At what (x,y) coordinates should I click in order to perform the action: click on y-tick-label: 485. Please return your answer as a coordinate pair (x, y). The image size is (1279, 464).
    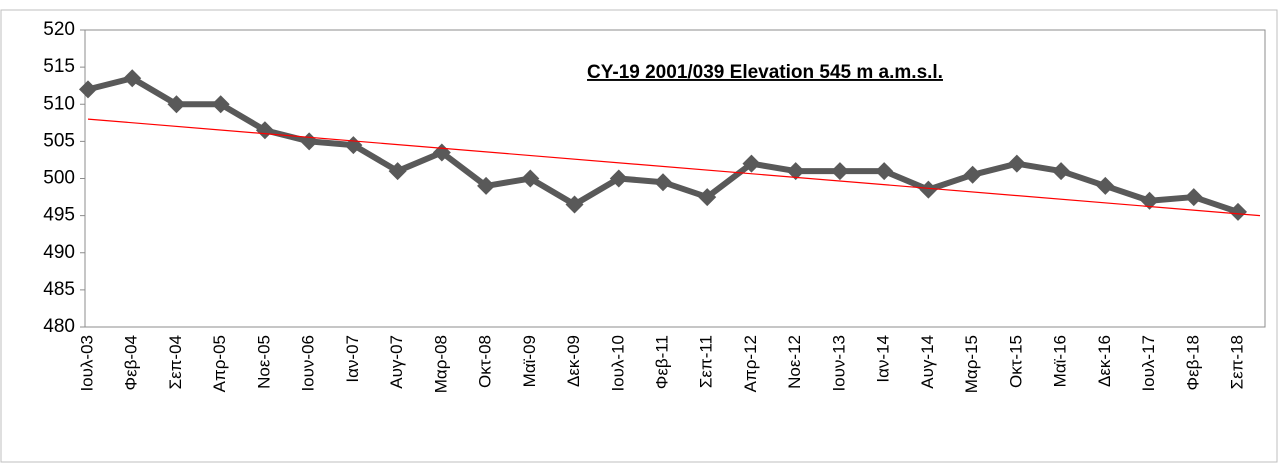
    Looking at the image, I should click on (59, 289).